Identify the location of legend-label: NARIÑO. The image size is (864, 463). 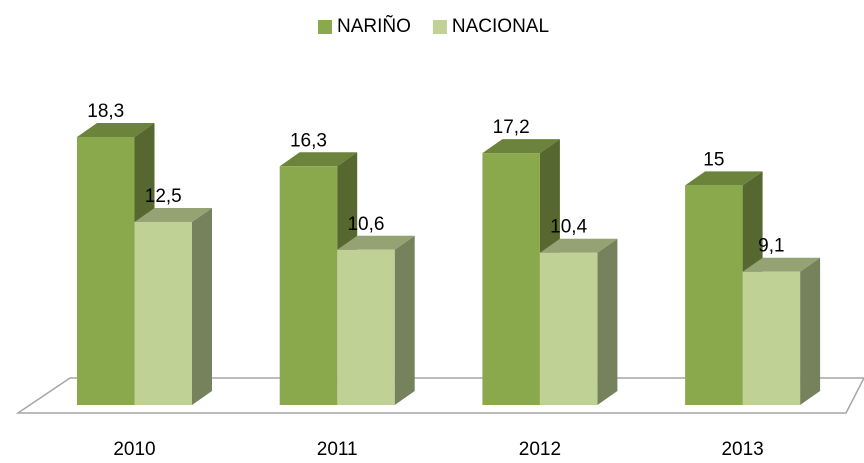
(374, 26).